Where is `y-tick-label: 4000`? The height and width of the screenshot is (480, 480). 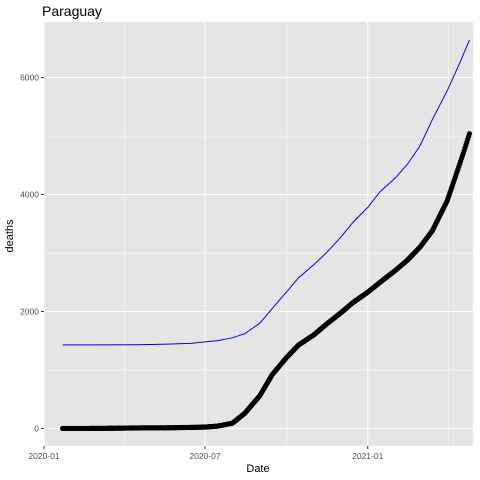
y-tick-label: 4000 is located at coordinates (29, 195).